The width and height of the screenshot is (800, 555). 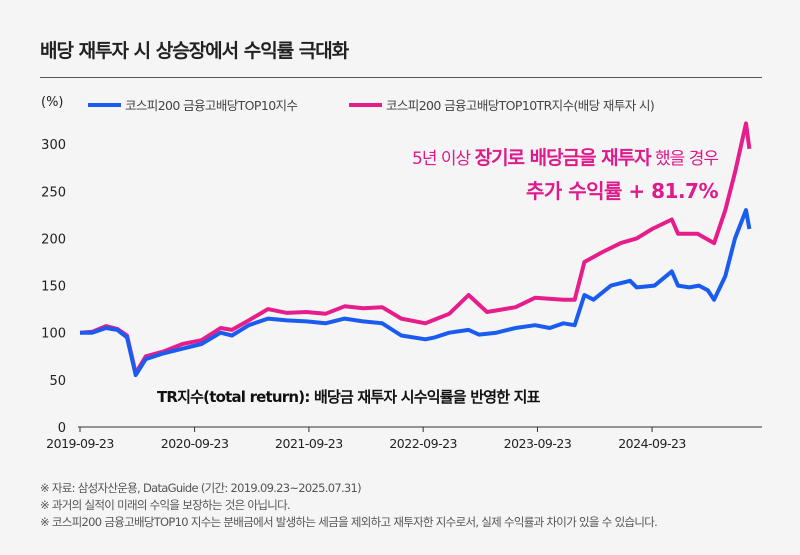 I want to click on legend-item-price: 코스피200 금융고배당TOP10지수, so click(x=193, y=104).